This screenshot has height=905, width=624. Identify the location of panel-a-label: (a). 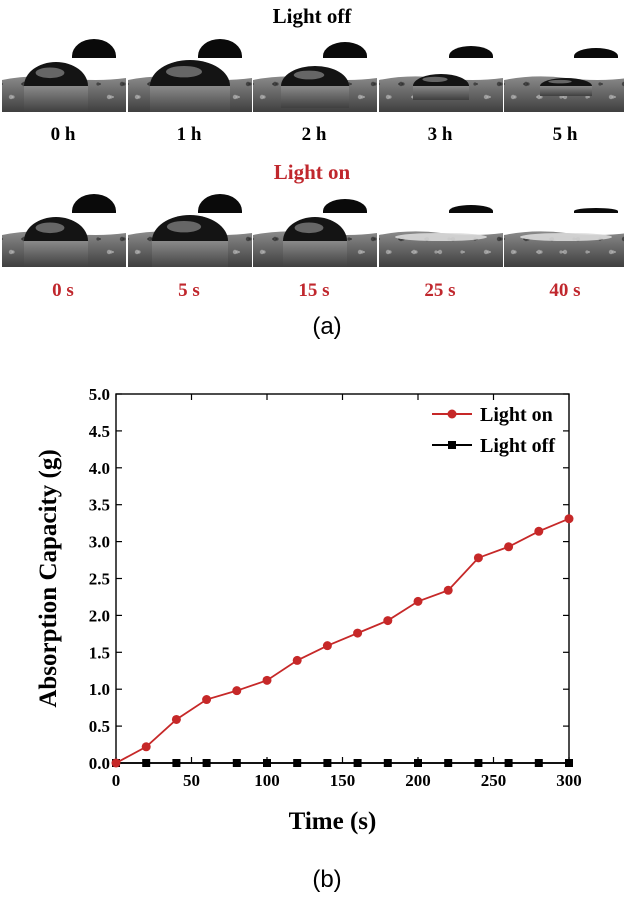
(327, 326).